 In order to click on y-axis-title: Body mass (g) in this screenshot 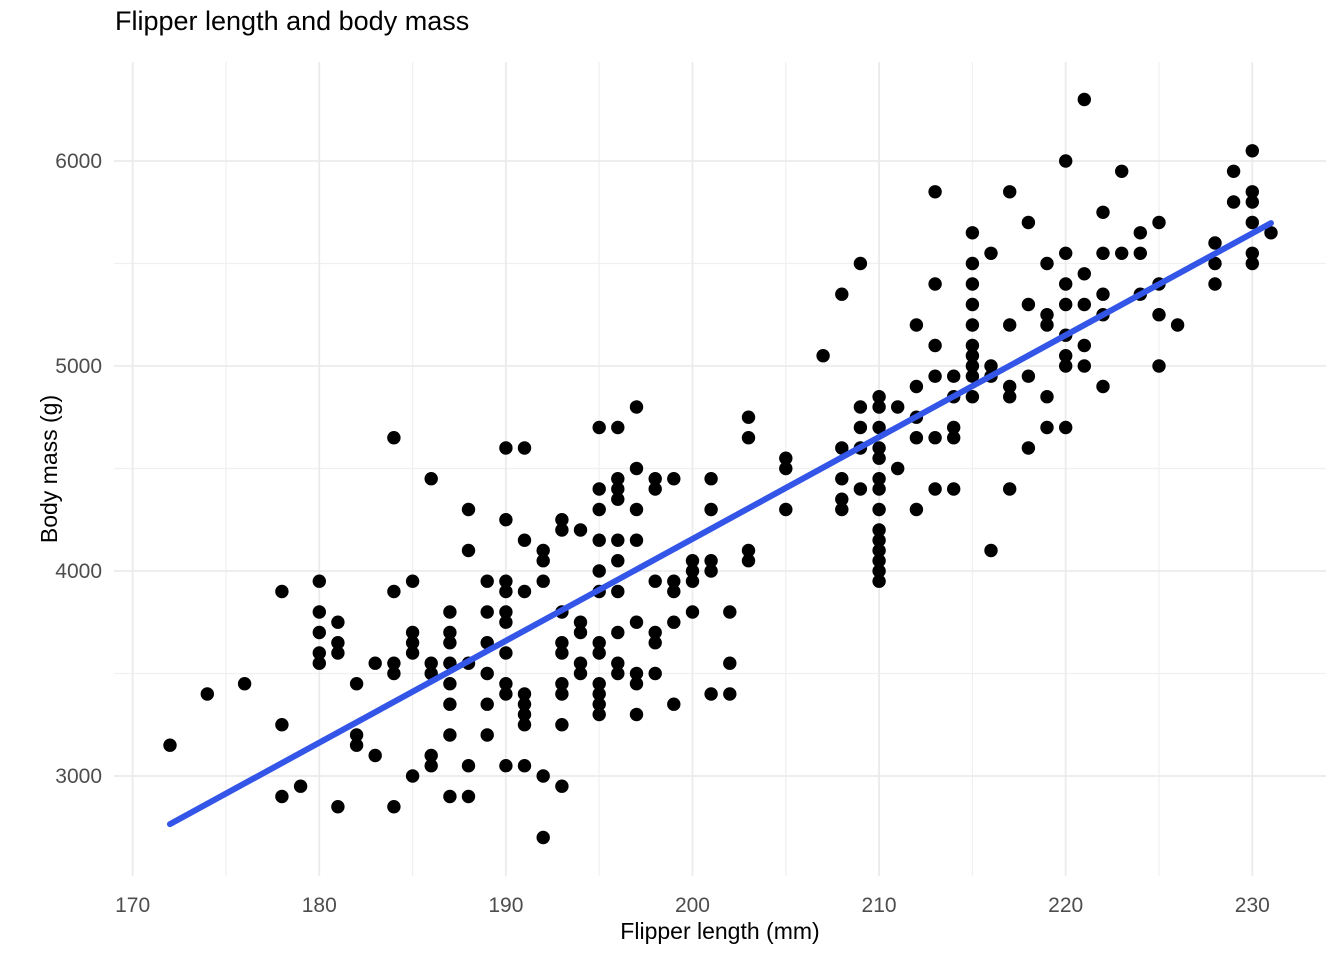, I will do `click(49, 469)`.